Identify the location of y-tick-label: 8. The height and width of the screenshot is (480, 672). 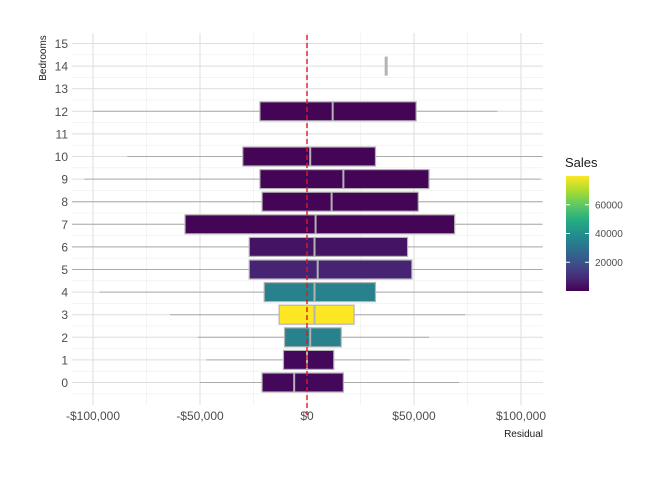
(64, 202).